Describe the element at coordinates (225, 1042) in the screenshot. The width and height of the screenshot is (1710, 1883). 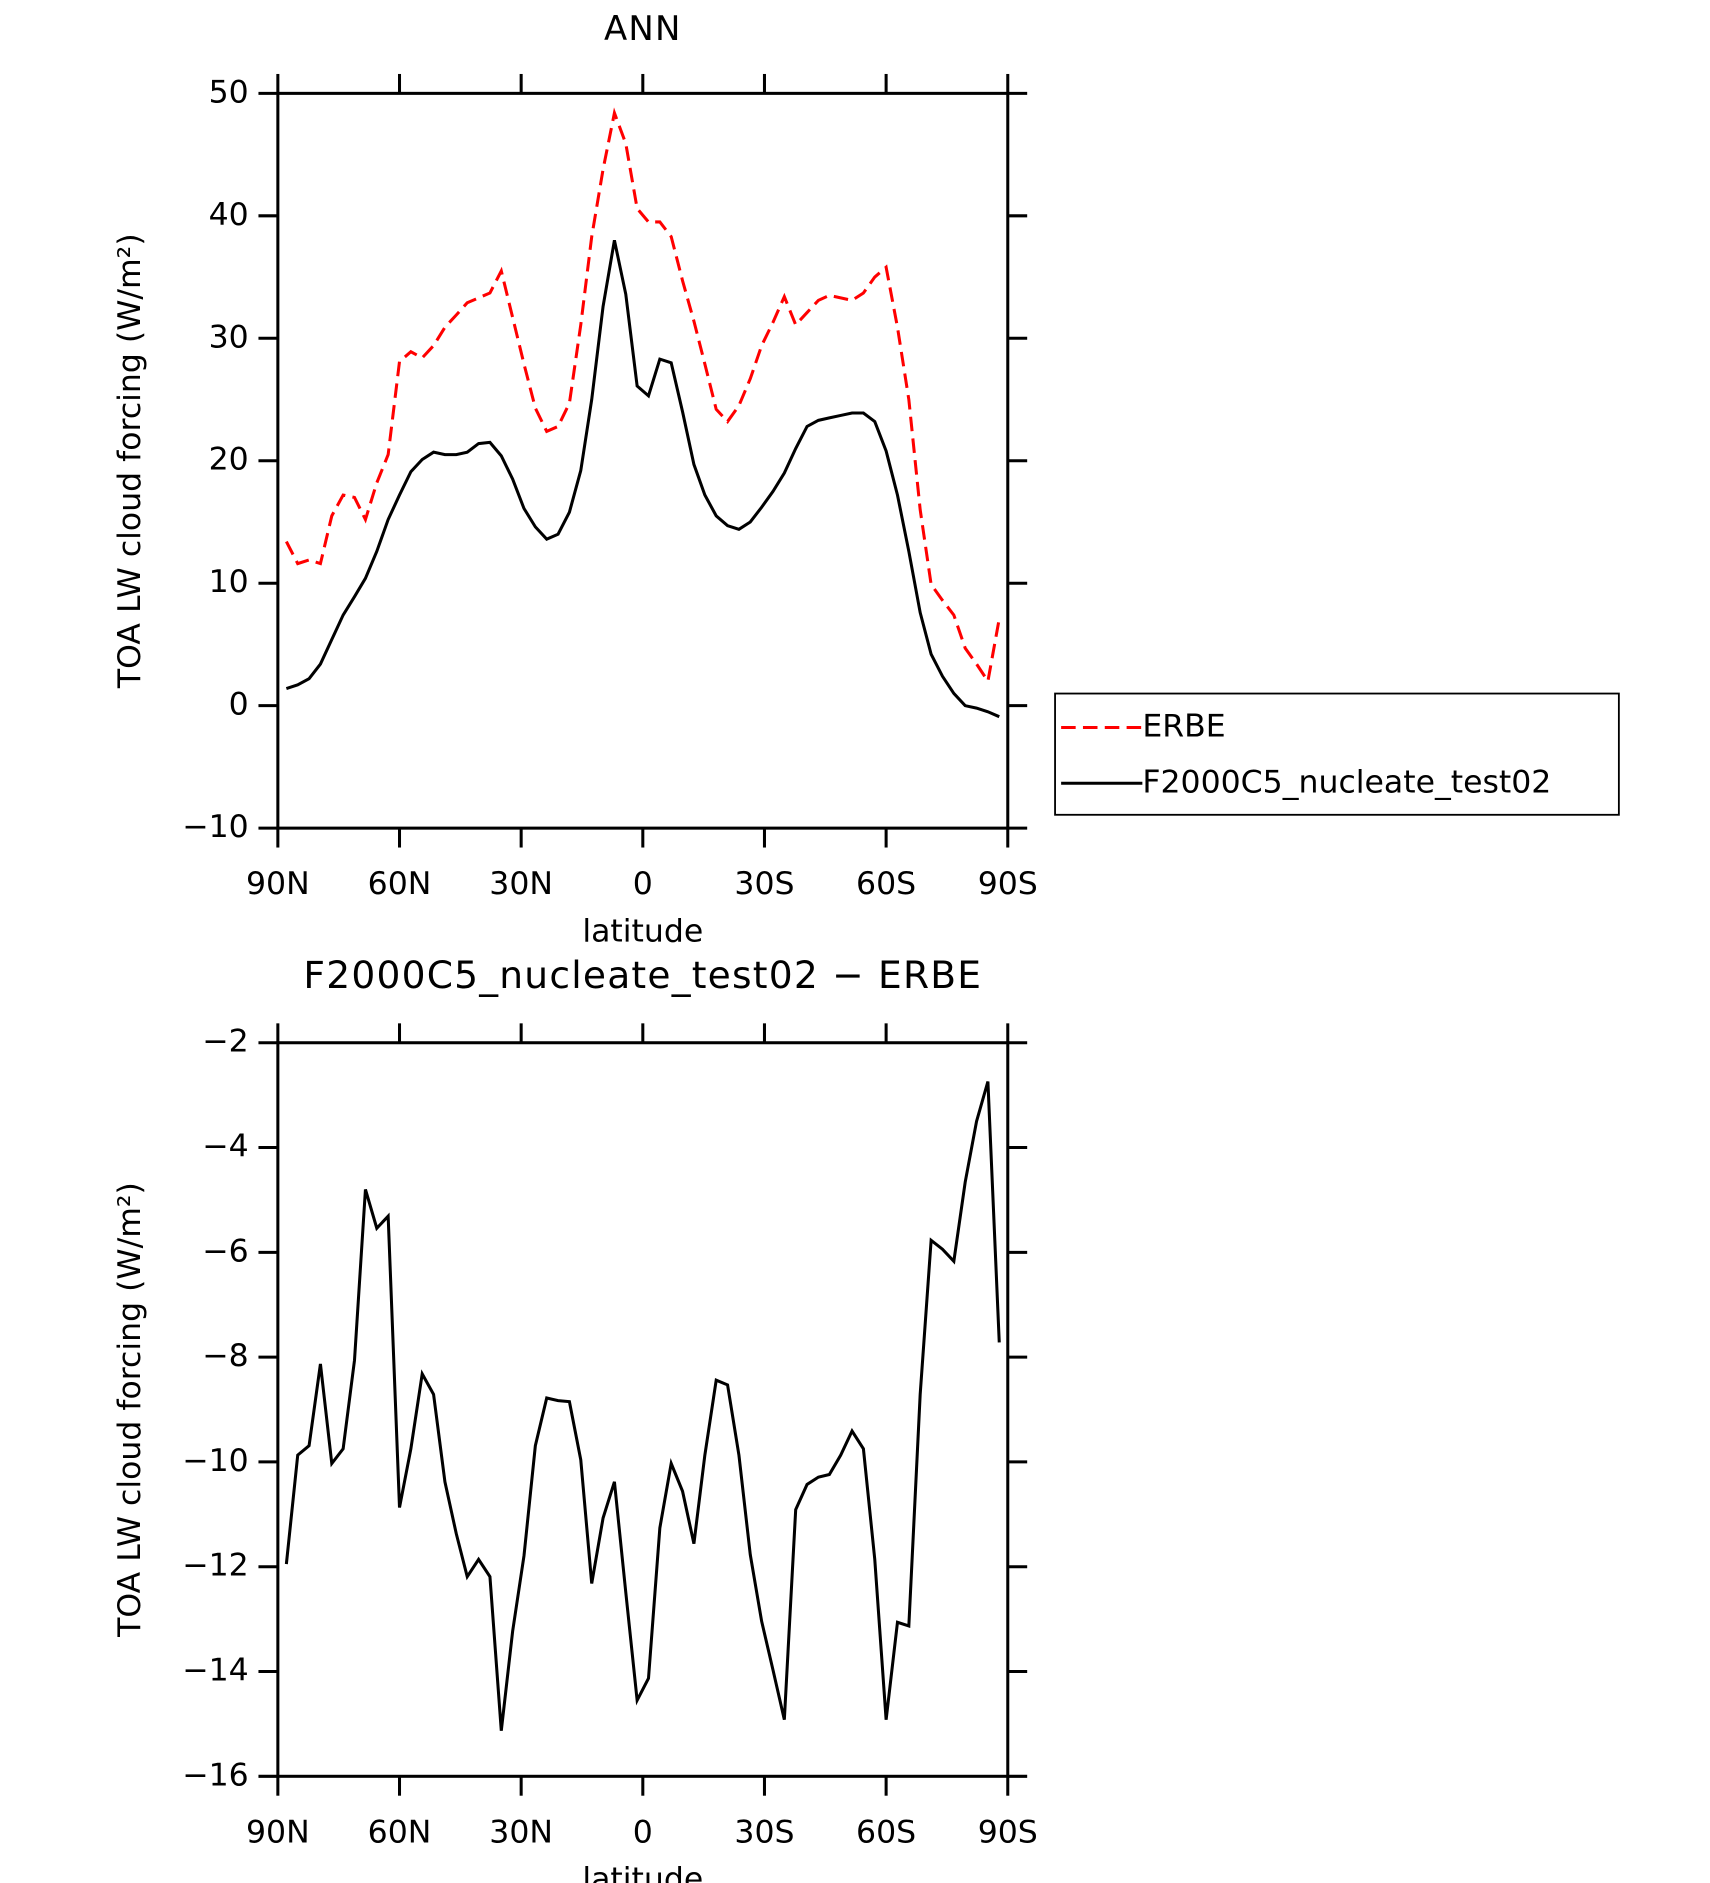
I see `y-tick-label: −2` at that location.